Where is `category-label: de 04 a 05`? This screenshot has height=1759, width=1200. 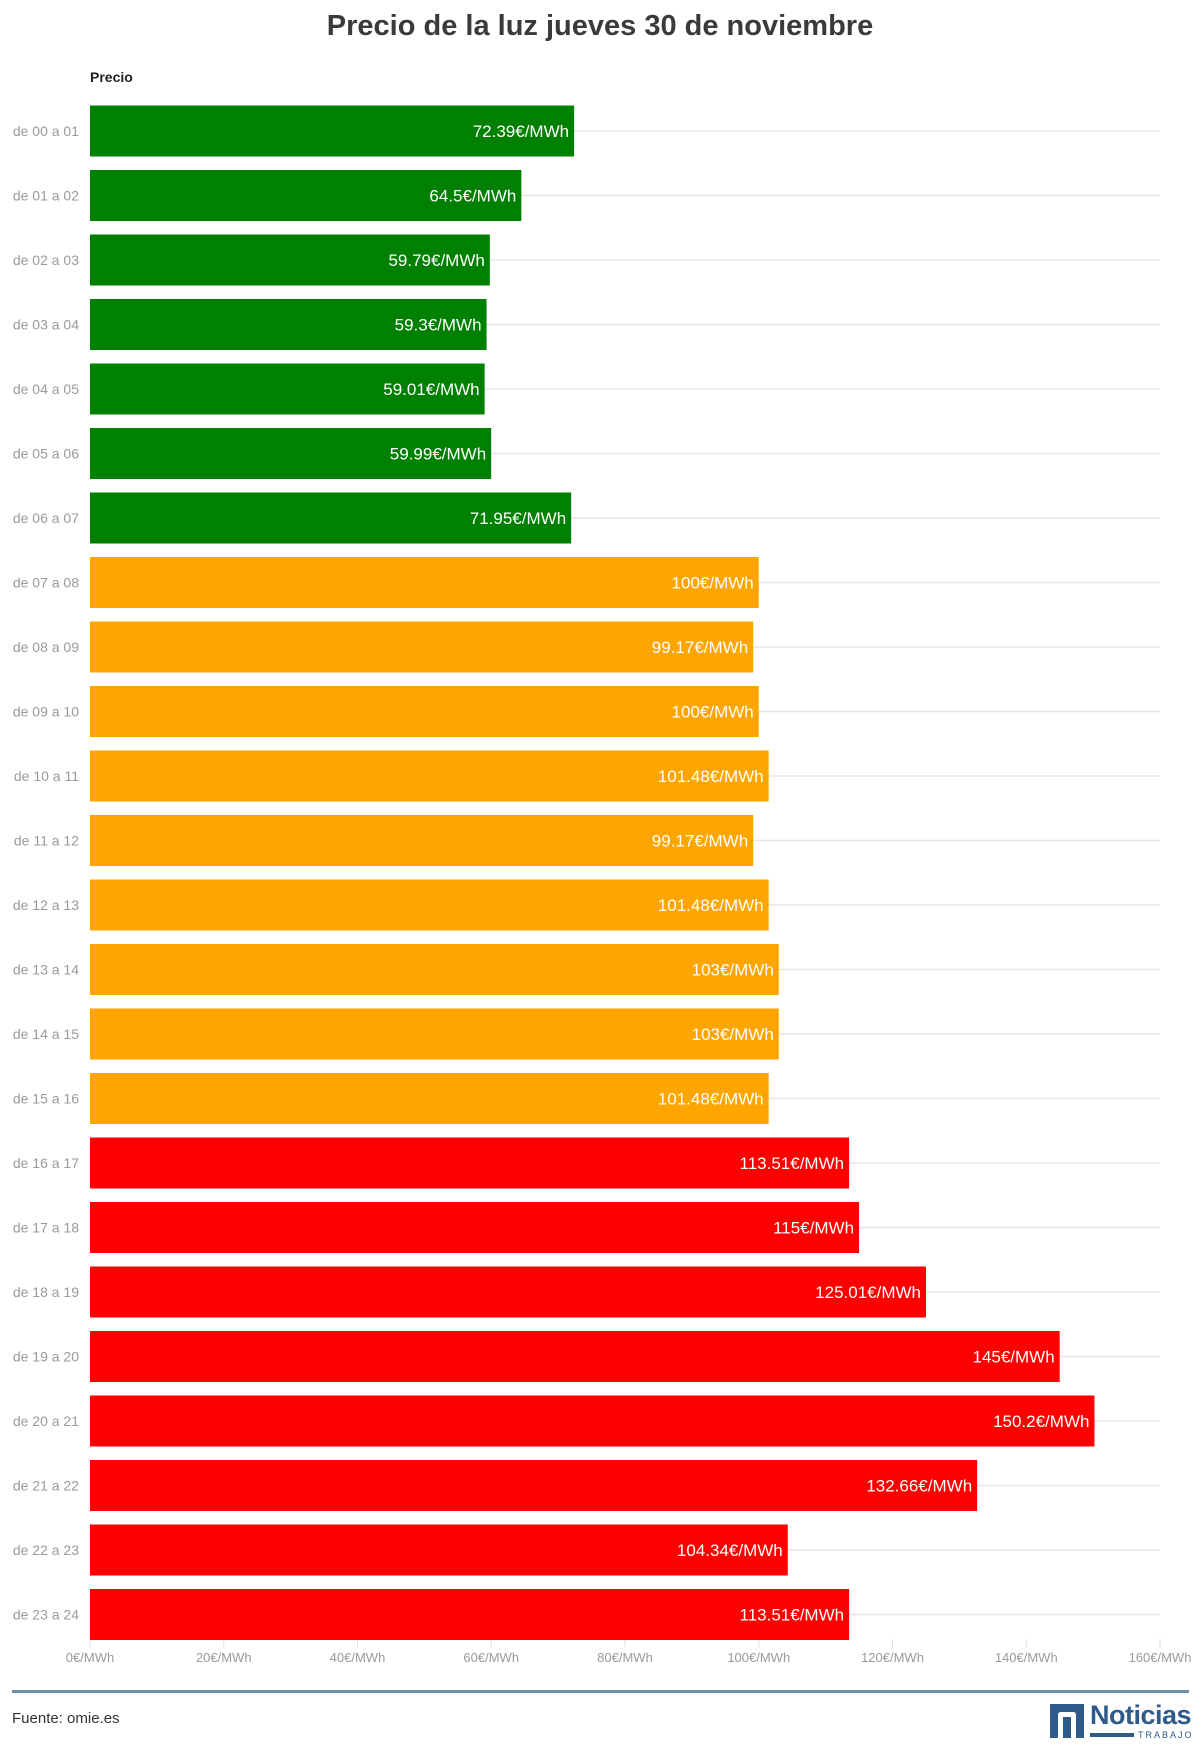
category-label: de 04 a 05 is located at coordinates (46, 389).